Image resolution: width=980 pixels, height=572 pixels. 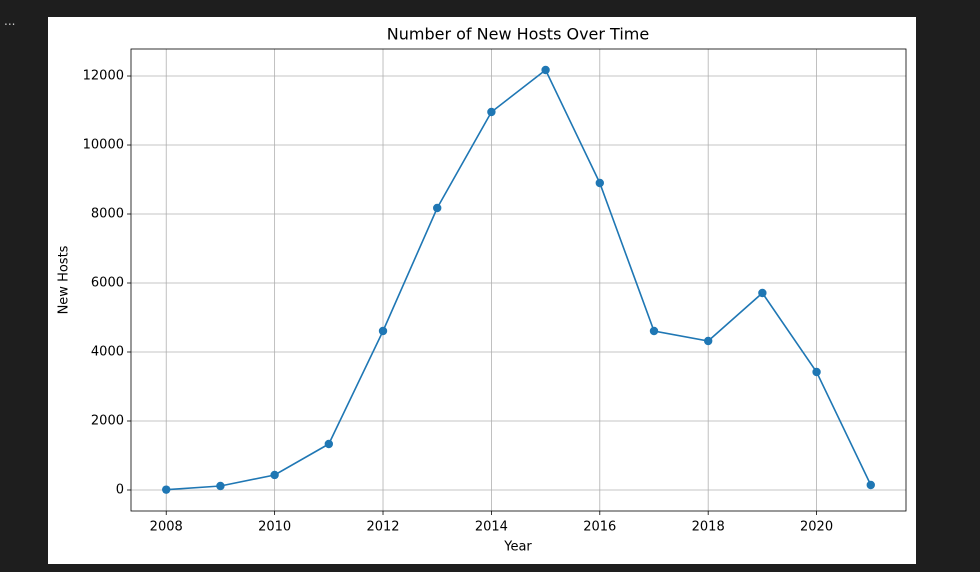 What do you see at coordinates (382, 527) in the screenshot?
I see `x-tick-label: 2012` at bounding box center [382, 527].